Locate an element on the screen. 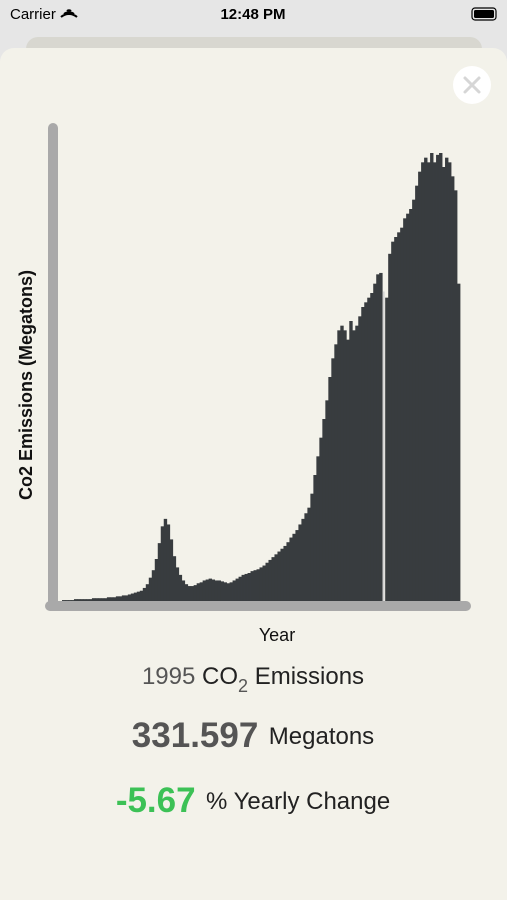 This screenshot has height=900, width=507. readout-year: 1995 is located at coordinates (168, 676).